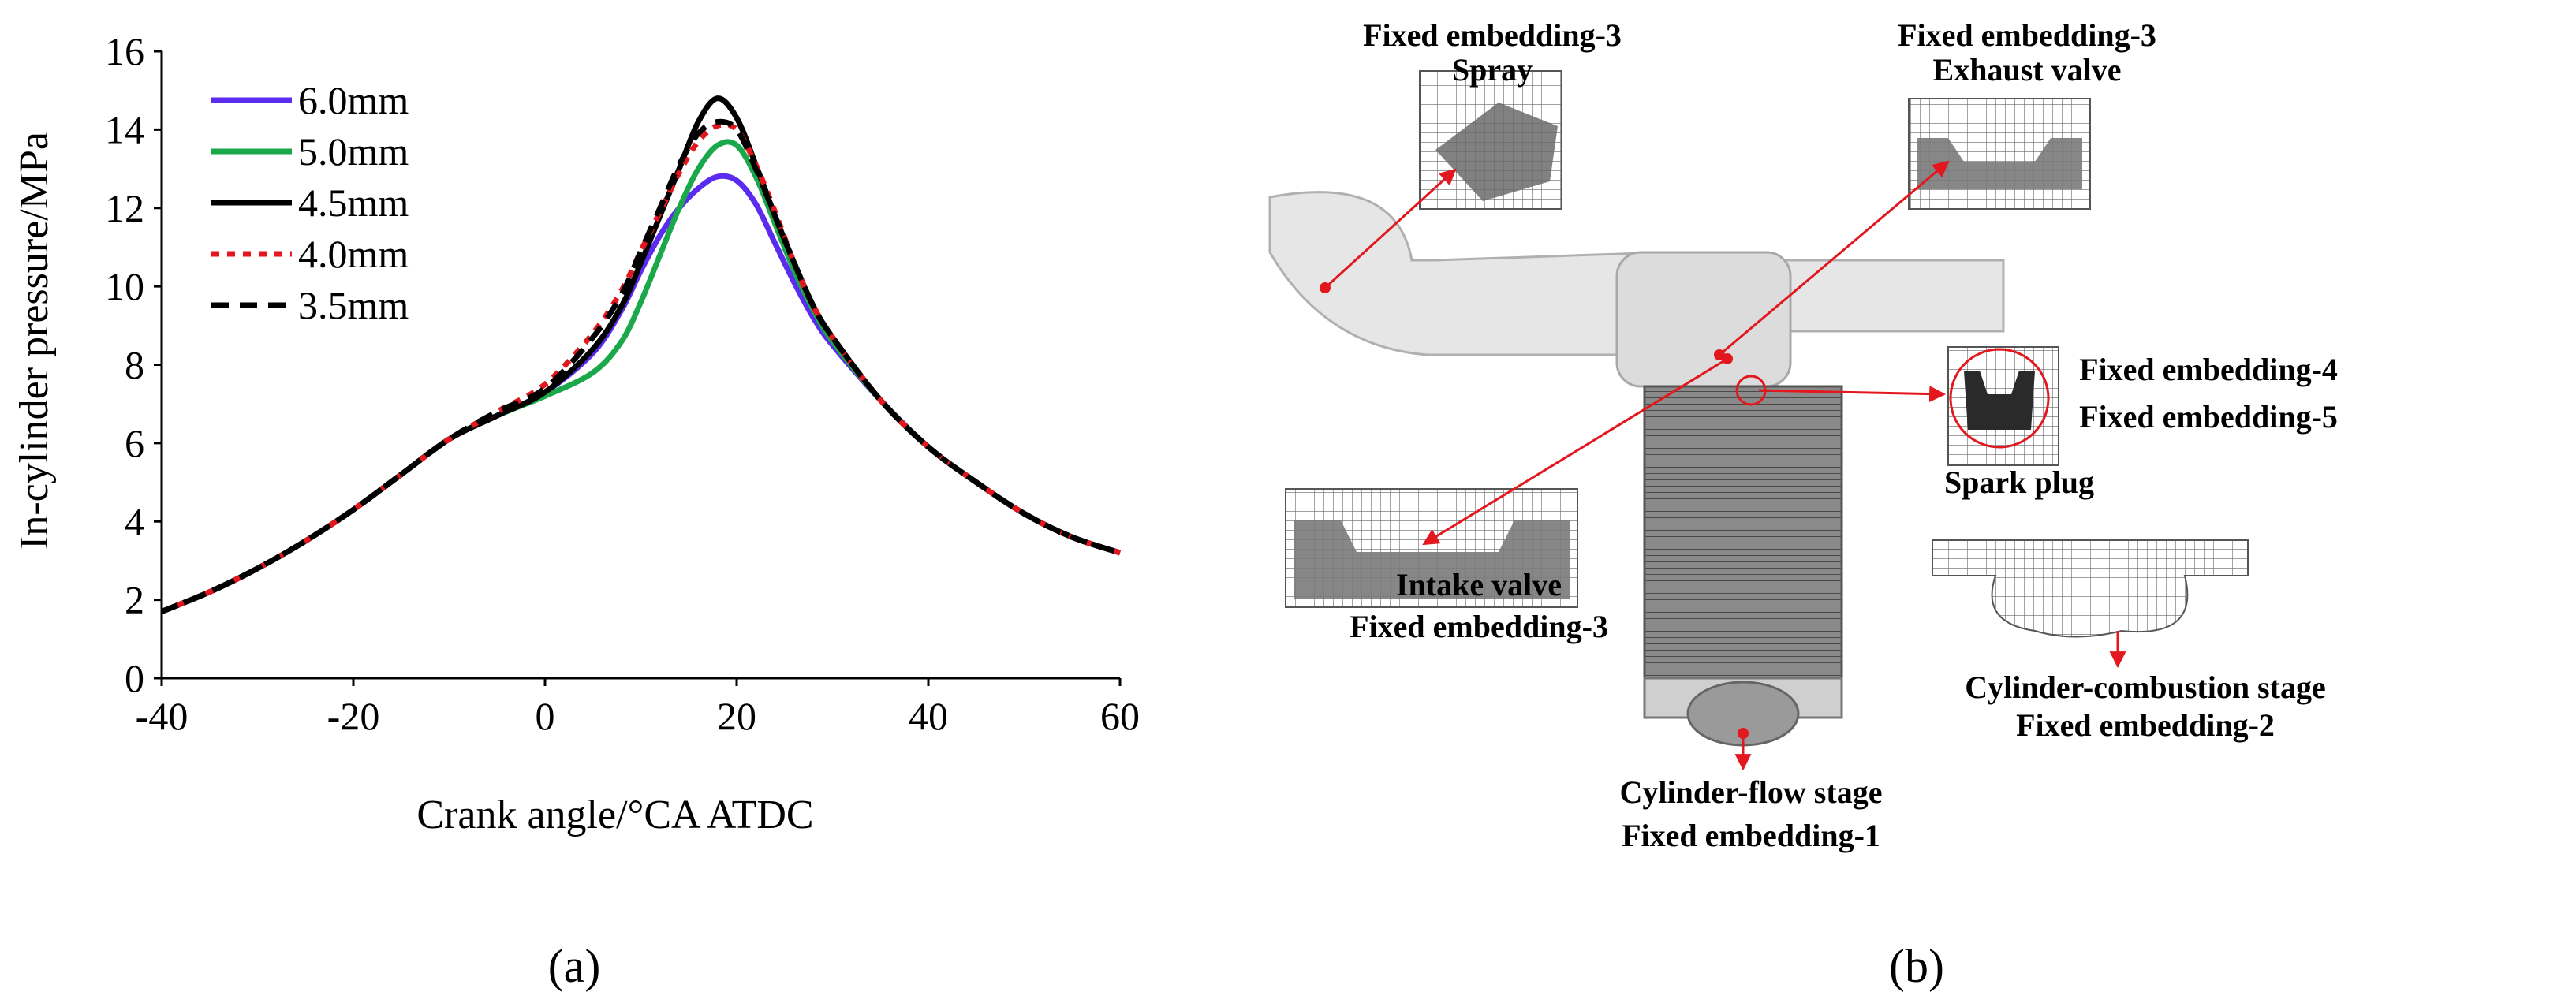 The width and height of the screenshot is (2576, 1007). Describe the element at coordinates (134, 443) in the screenshot. I see `y-tick-label: 6` at that location.